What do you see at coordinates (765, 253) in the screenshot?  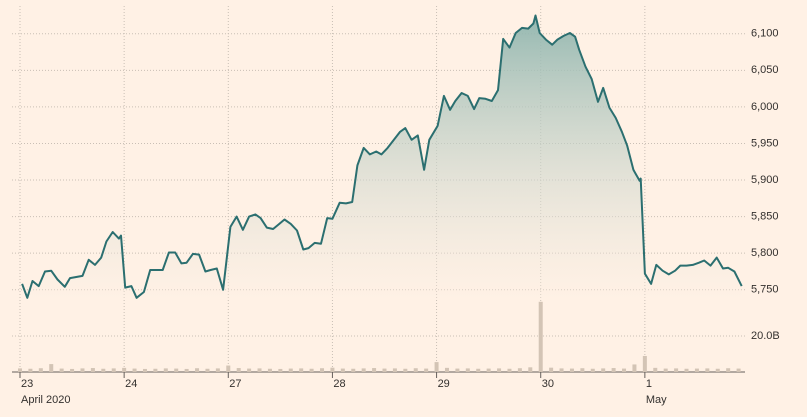 I see `y-tick-label: 5,800` at bounding box center [765, 253].